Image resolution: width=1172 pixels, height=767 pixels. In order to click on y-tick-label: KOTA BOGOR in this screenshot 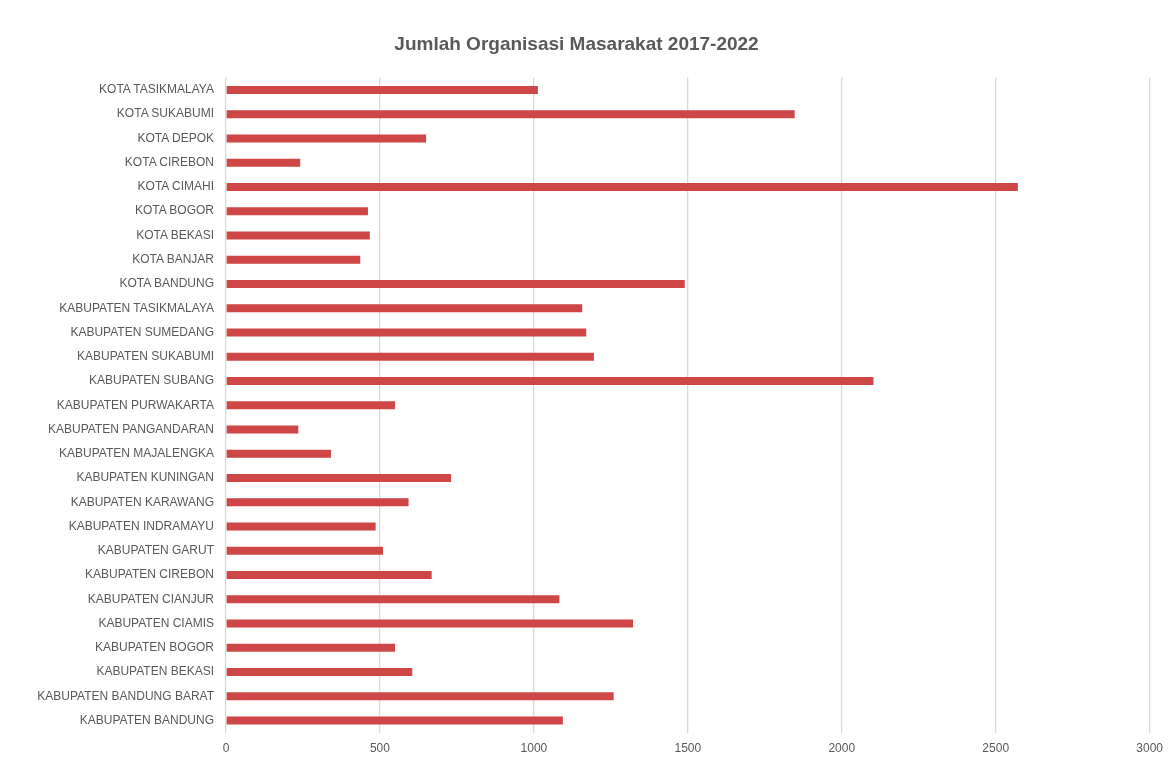, I will do `click(174, 210)`.